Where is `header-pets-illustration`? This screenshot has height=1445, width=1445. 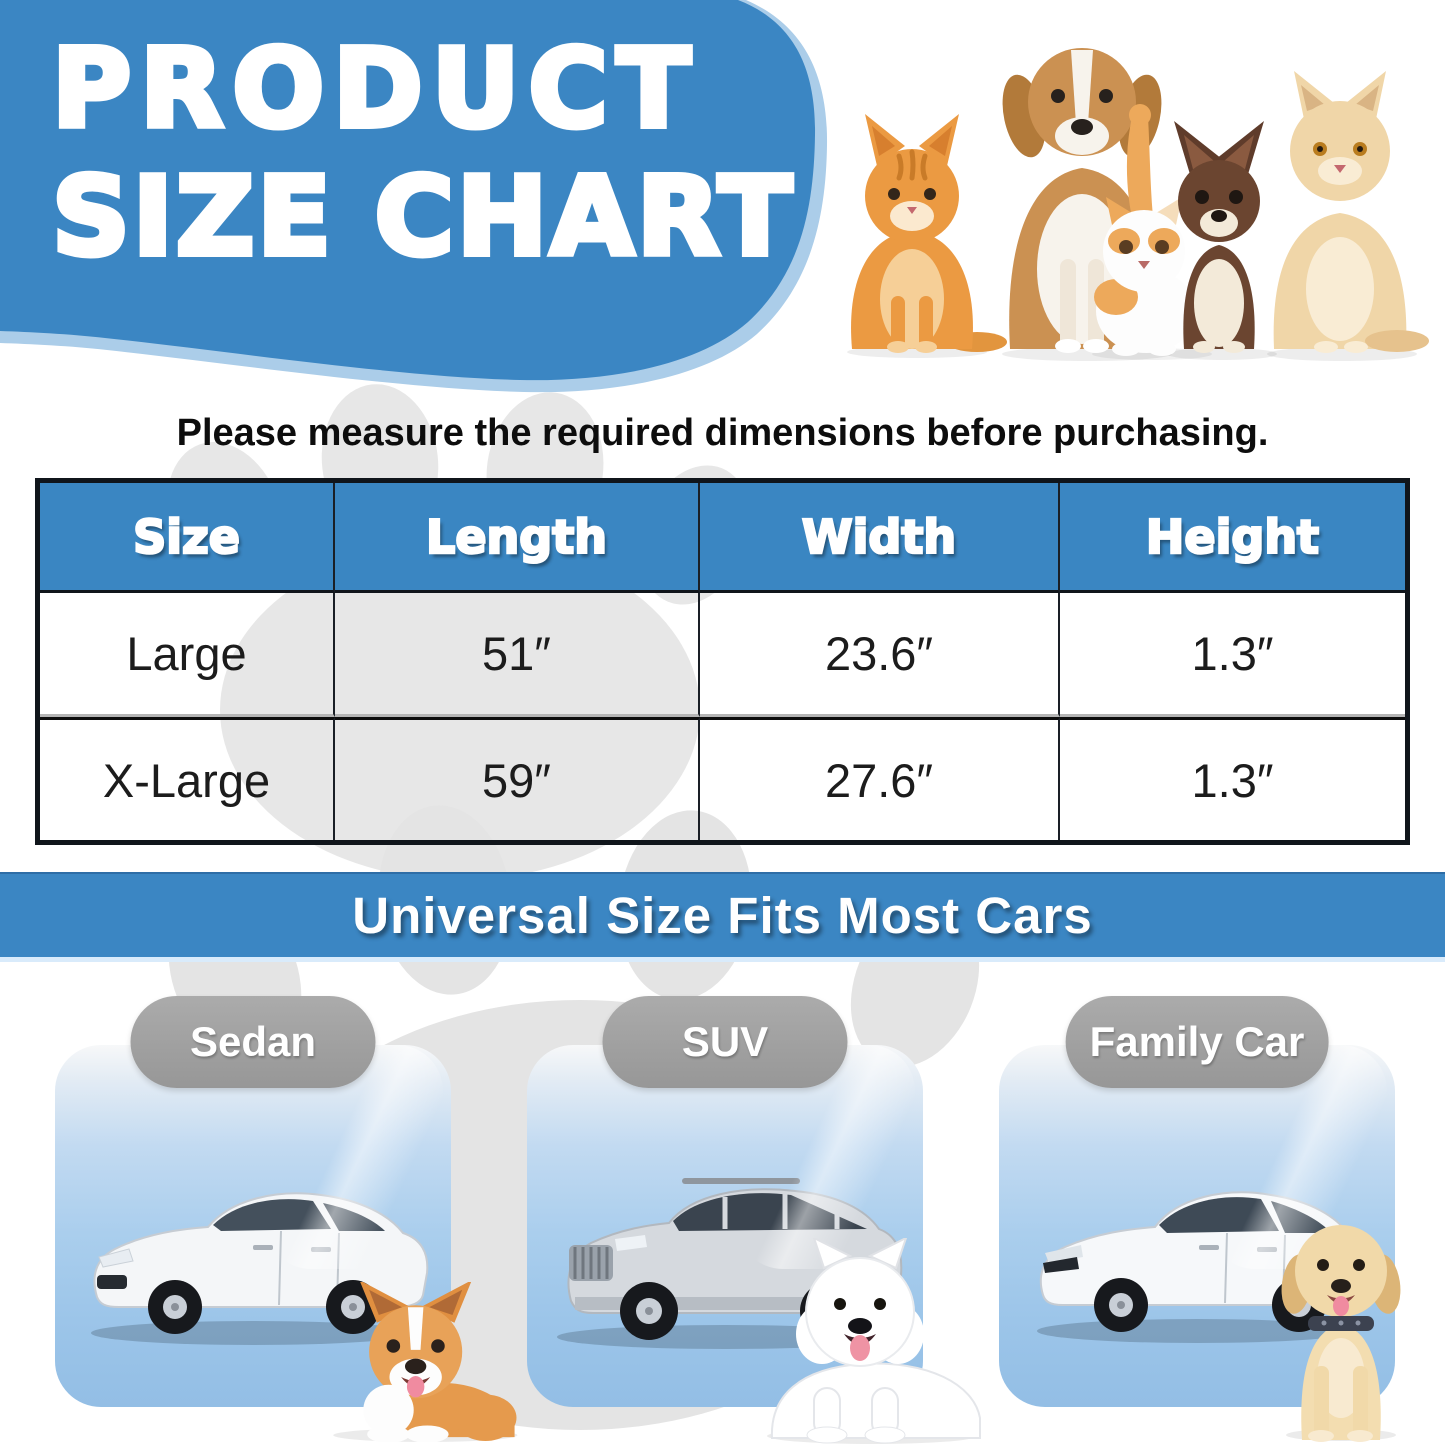
header-pets-illustration is located at coordinates (1138, 204).